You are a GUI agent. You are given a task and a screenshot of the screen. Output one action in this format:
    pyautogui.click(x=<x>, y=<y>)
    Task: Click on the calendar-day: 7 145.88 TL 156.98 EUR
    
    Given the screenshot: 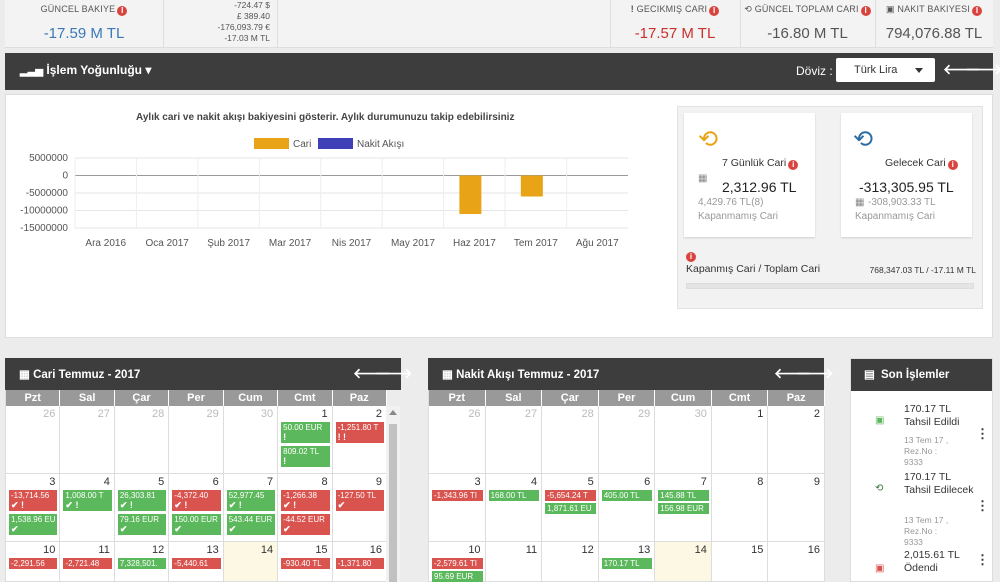 What is the action you would take?
    pyautogui.click(x=683, y=508)
    